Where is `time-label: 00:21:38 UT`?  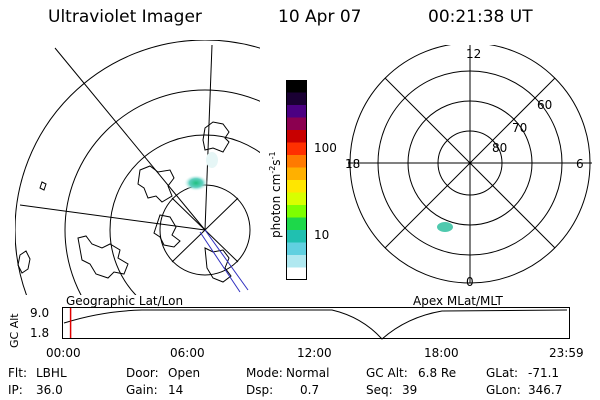 time-label: 00:21:38 UT is located at coordinates (480, 17).